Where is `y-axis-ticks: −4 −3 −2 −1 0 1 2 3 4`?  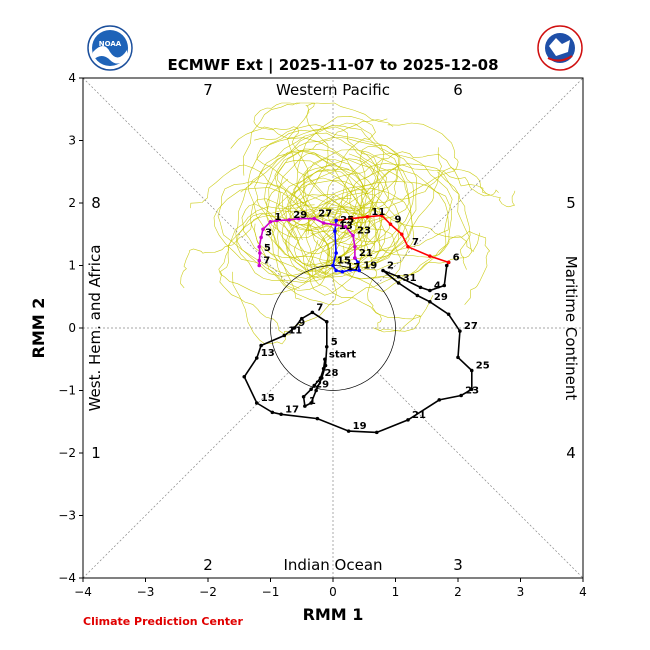
y-axis-ticks: −4 −3 −2 −1 0 1 2 3 4 is located at coordinates (70, 328).